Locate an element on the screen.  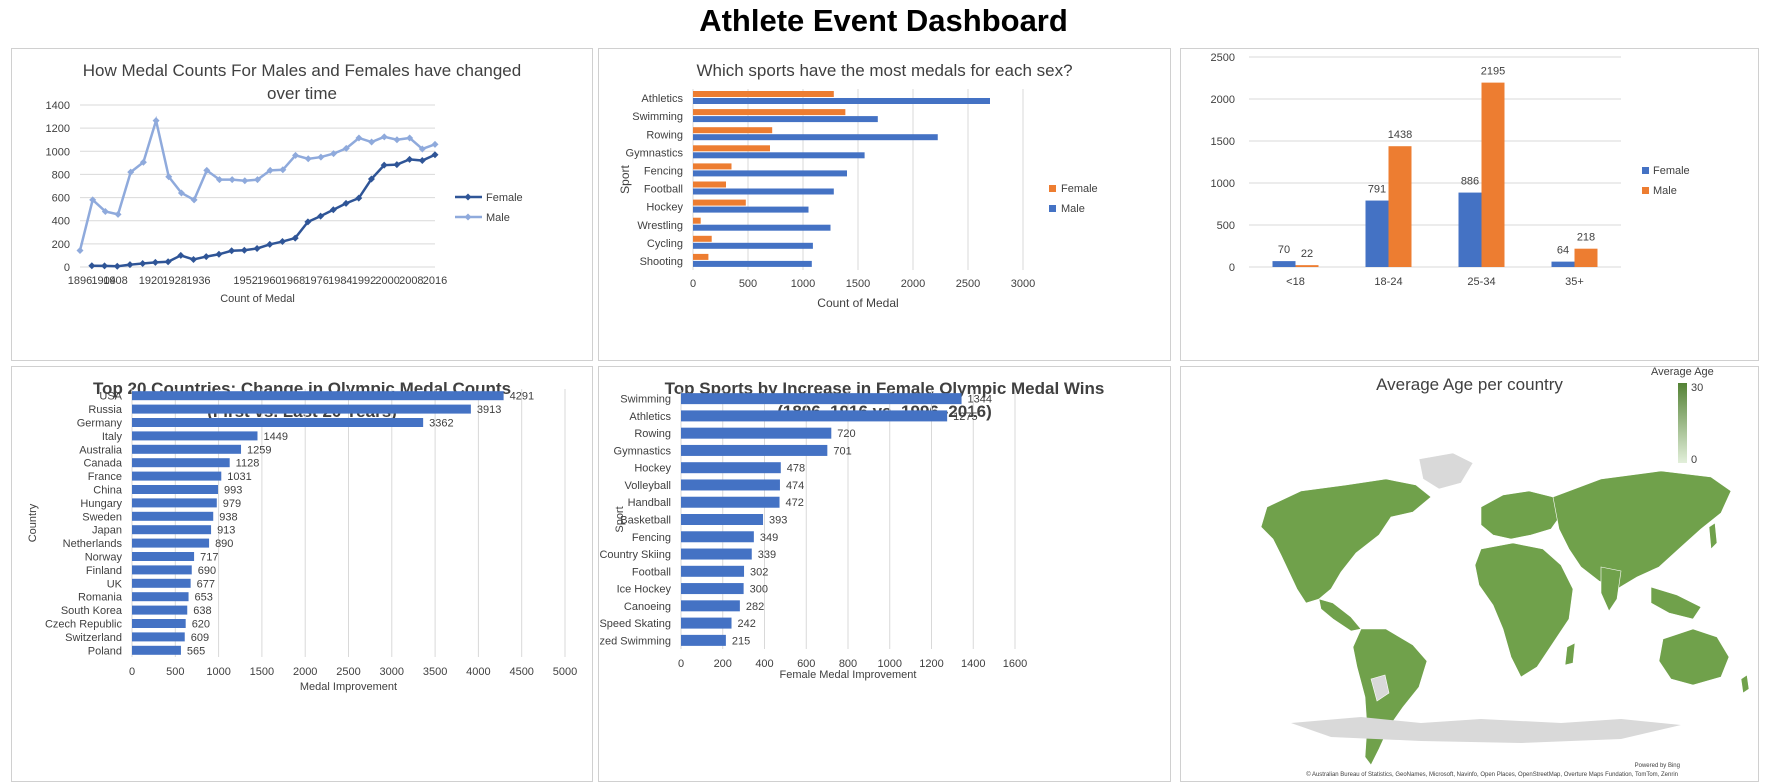
map-central-america is located at coordinates (1340, 615).